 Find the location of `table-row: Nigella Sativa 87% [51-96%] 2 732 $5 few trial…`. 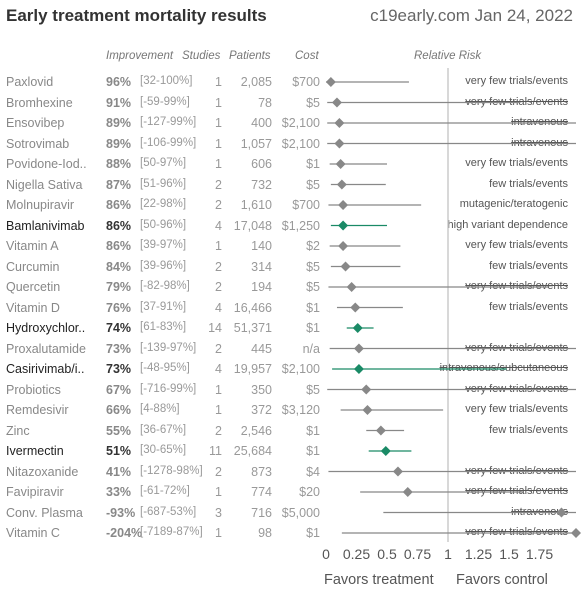

table-row: Nigella Sativa 87% [51-96%] 2 732 $5 few trial… is located at coordinates (292, 185).